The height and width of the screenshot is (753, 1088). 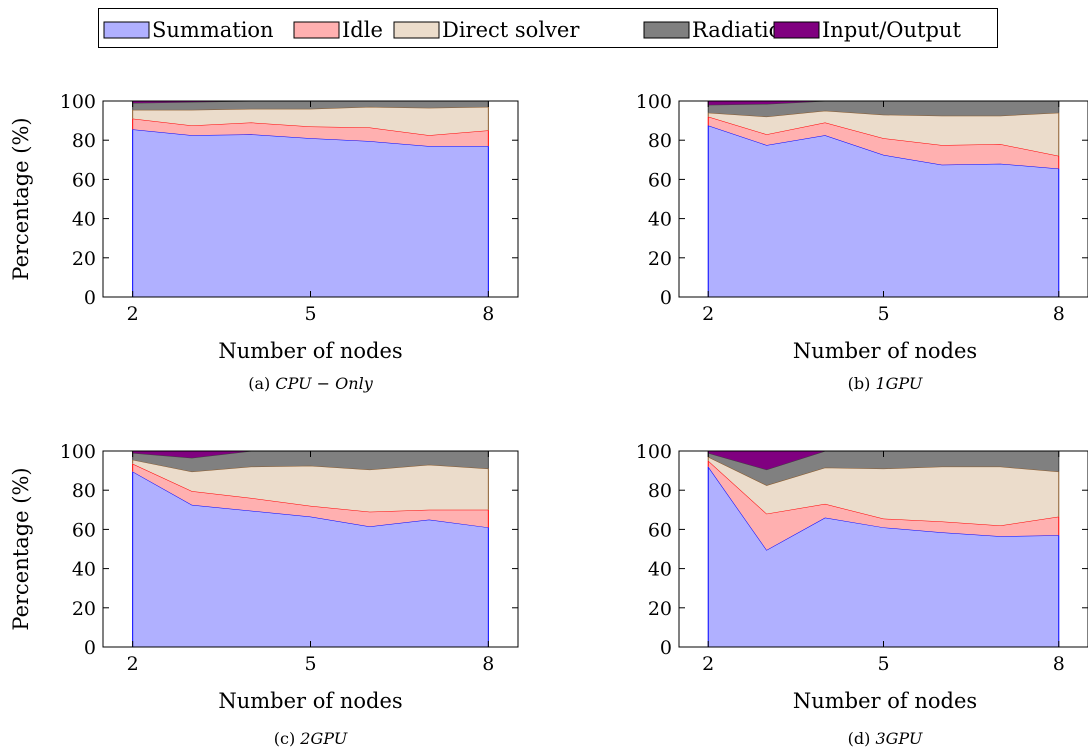 I want to click on legend-swatch-idle, so click(x=316, y=30).